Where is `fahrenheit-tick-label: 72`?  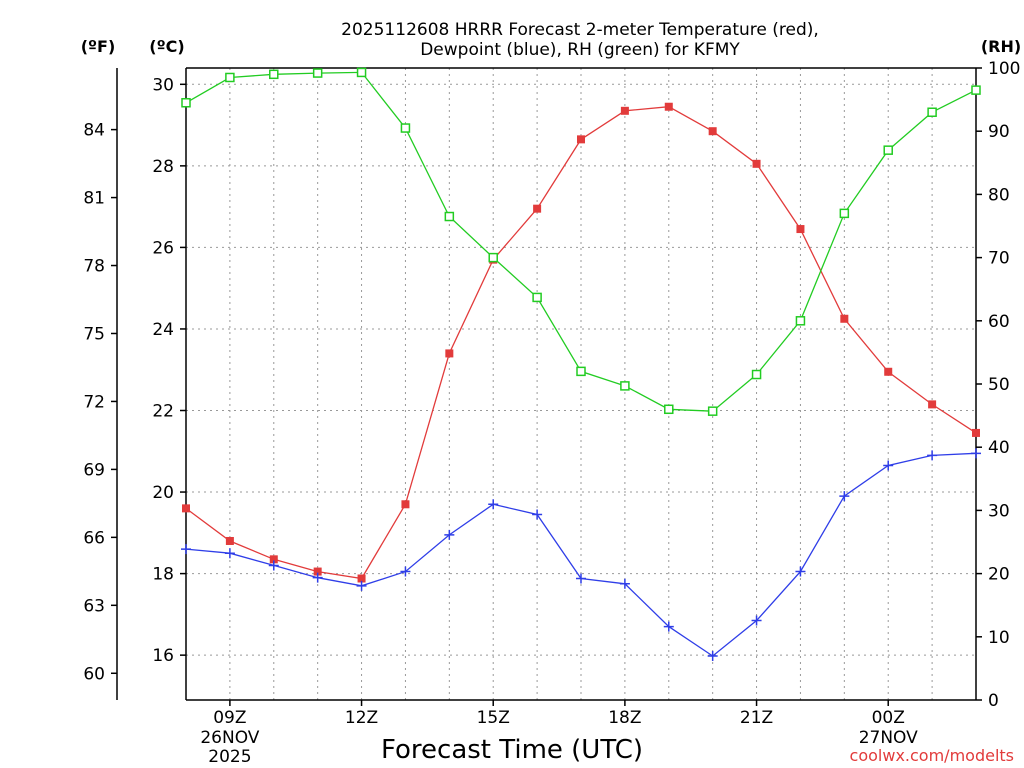
fahrenheit-tick-label: 72 is located at coordinates (94, 402).